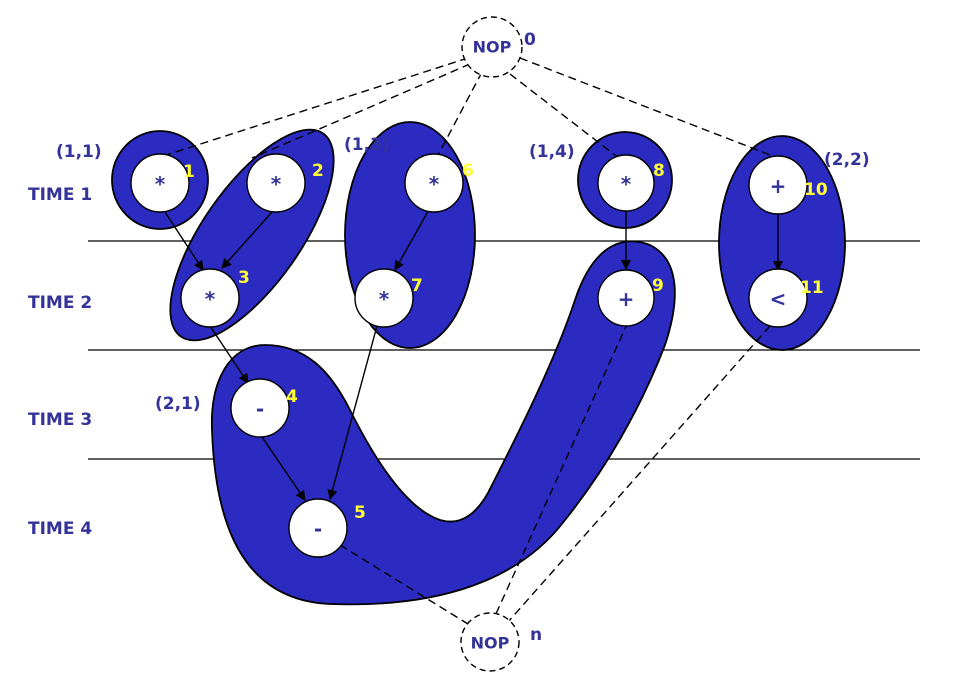  I want to click on node-8-circle, so click(626, 183).